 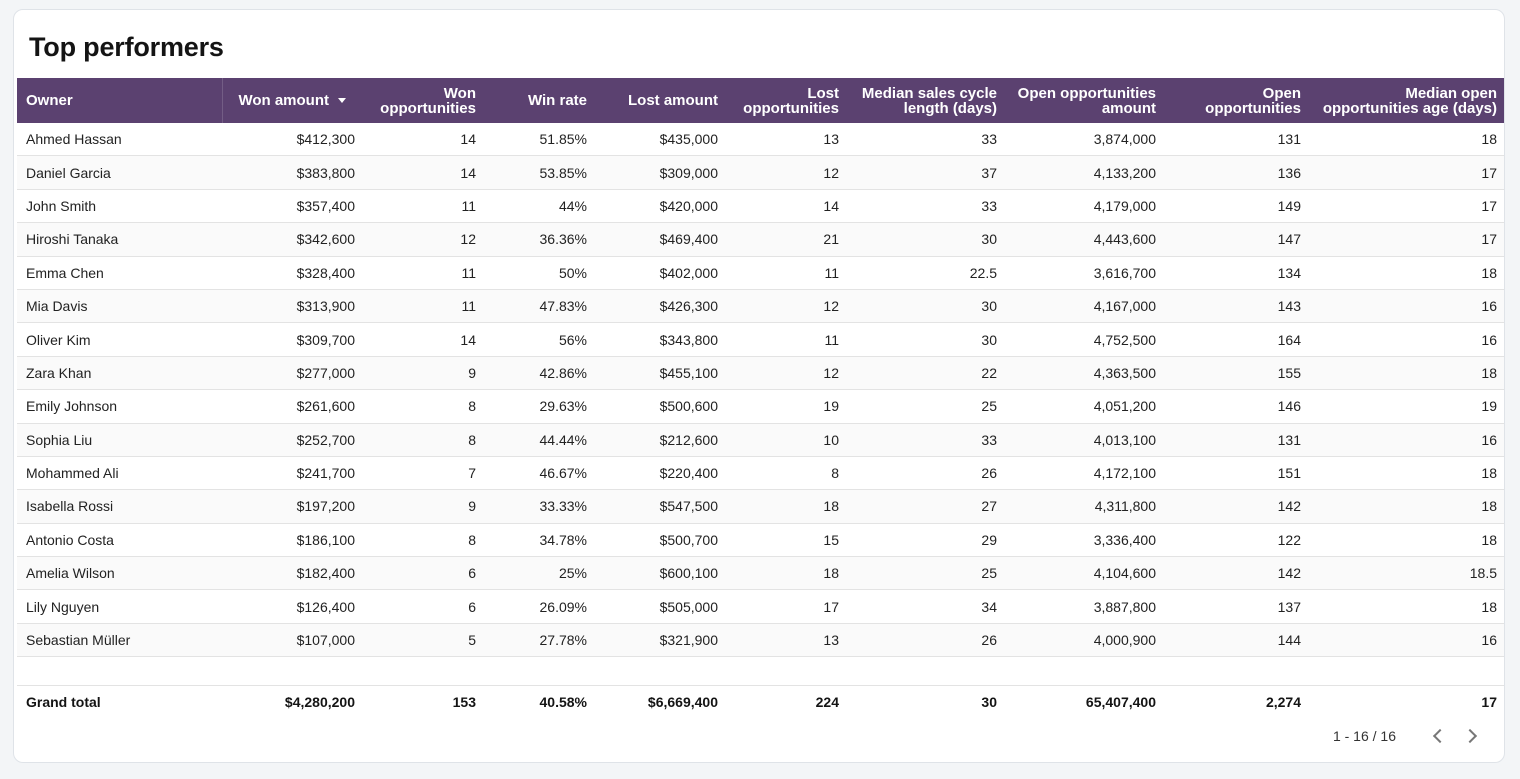 What do you see at coordinates (688, 539) in the screenshot?
I see `cell-lost-amount: $500,700` at bounding box center [688, 539].